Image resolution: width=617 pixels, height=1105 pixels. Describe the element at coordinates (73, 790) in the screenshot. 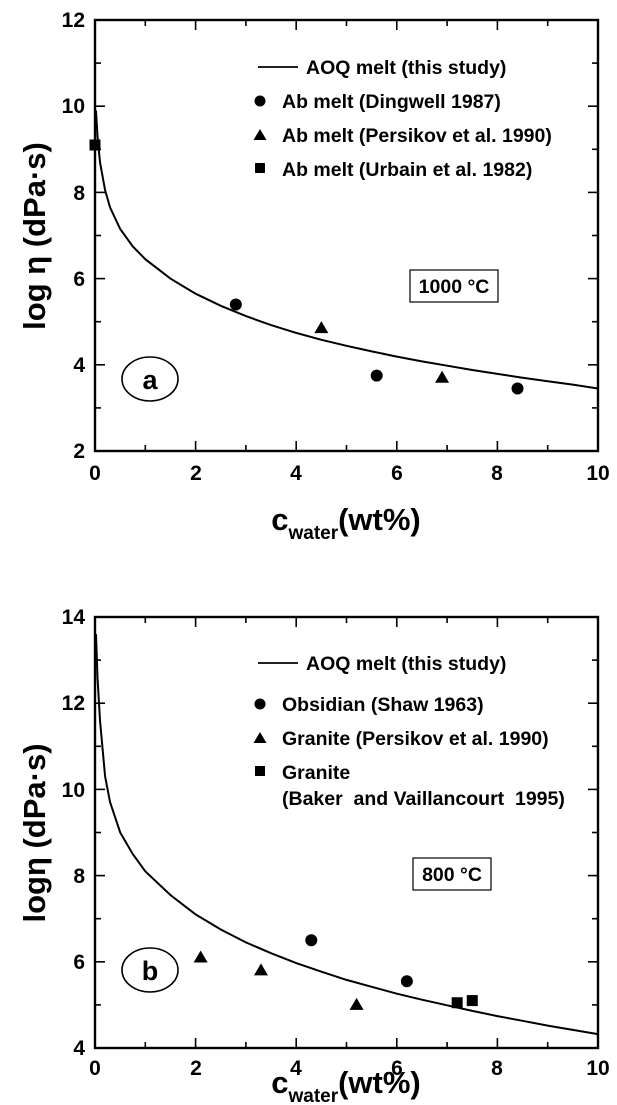

I see `y-tick-label-b-3: 10` at that location.